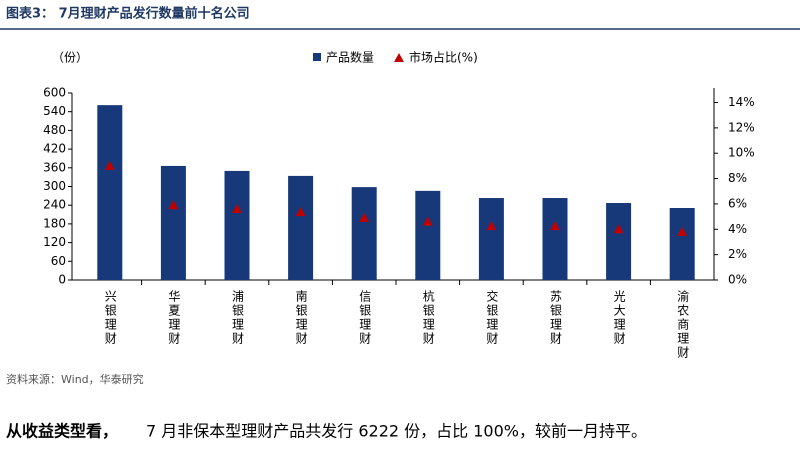 This screenshot has width=800, height=452. Describe the element at coordinates (54, 130) in the screenshot. I see `y-tick-label: 480` at that location.